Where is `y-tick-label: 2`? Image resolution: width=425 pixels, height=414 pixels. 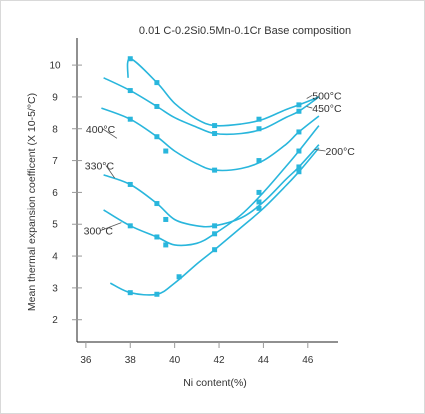 y-tick-label: 2 is located at coordinates (55, 320).